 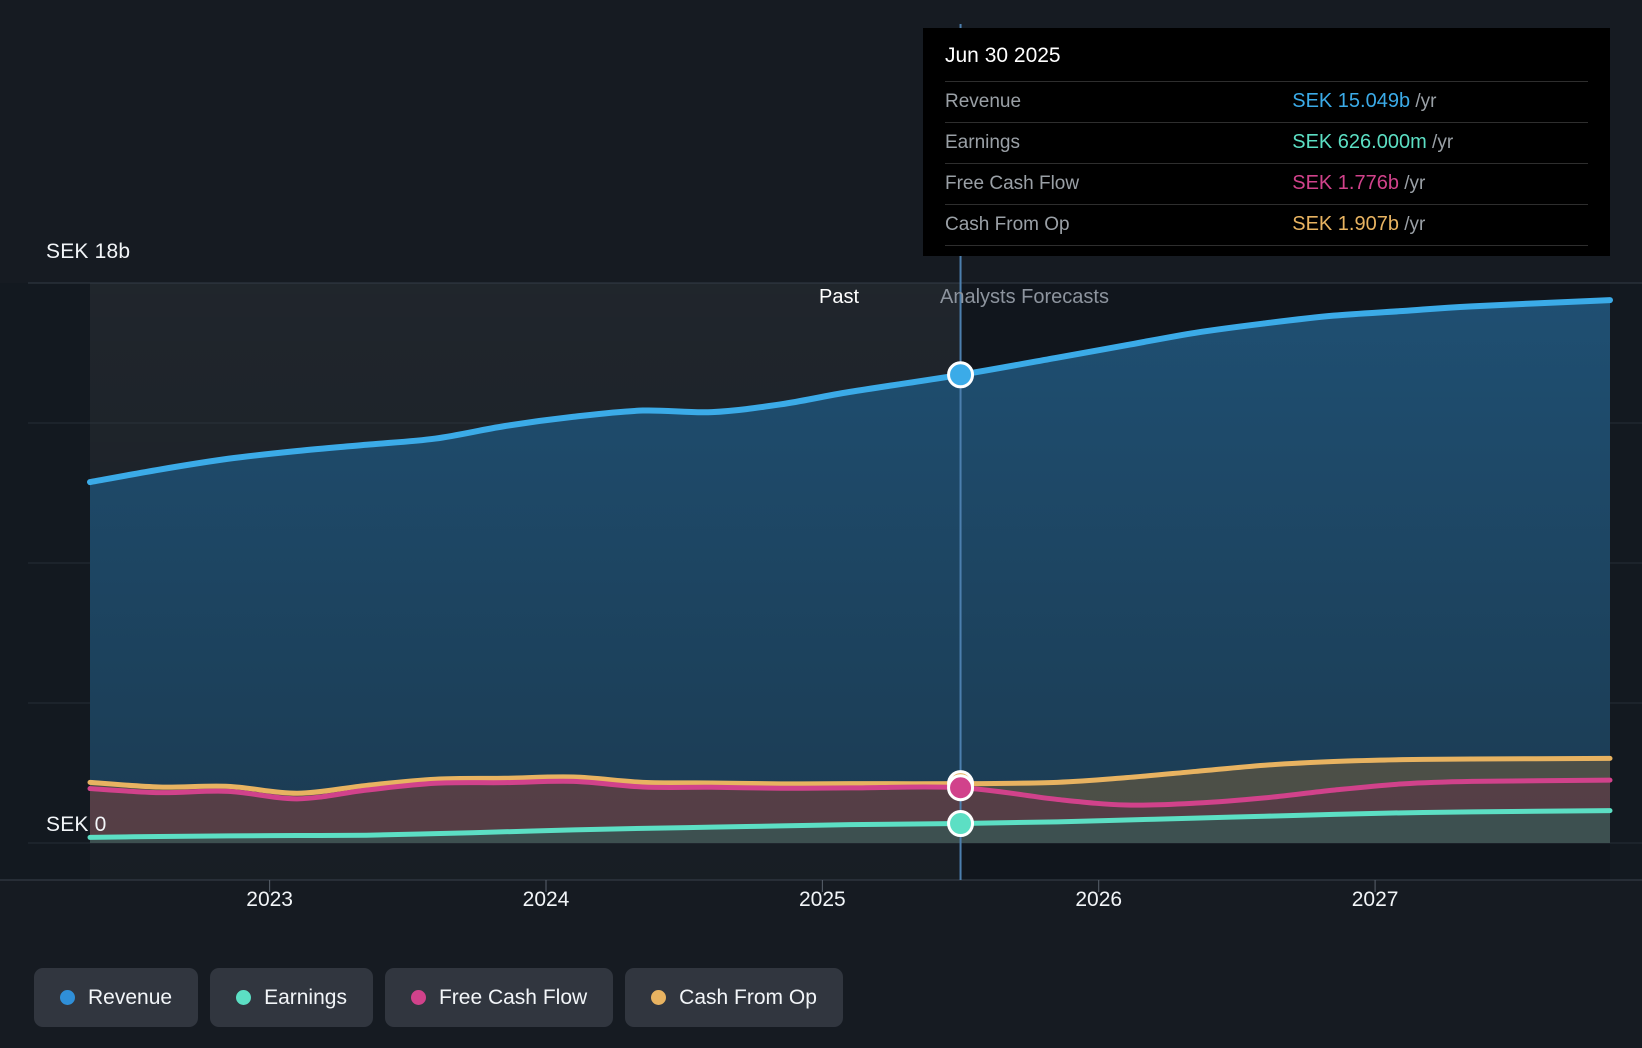 I want to click on tooltip-metric-name-revenue: Revenue, so click(x=983, y=101).